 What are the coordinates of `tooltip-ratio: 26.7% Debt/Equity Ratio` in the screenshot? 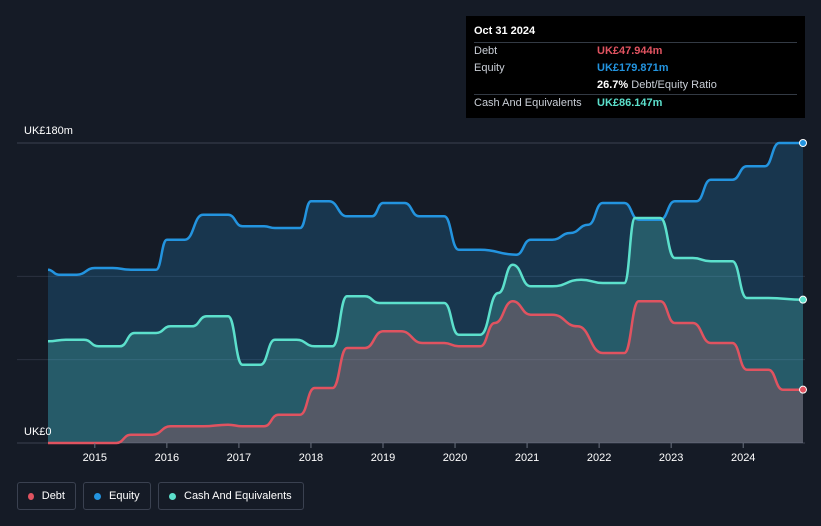 It's located at (657, 85).